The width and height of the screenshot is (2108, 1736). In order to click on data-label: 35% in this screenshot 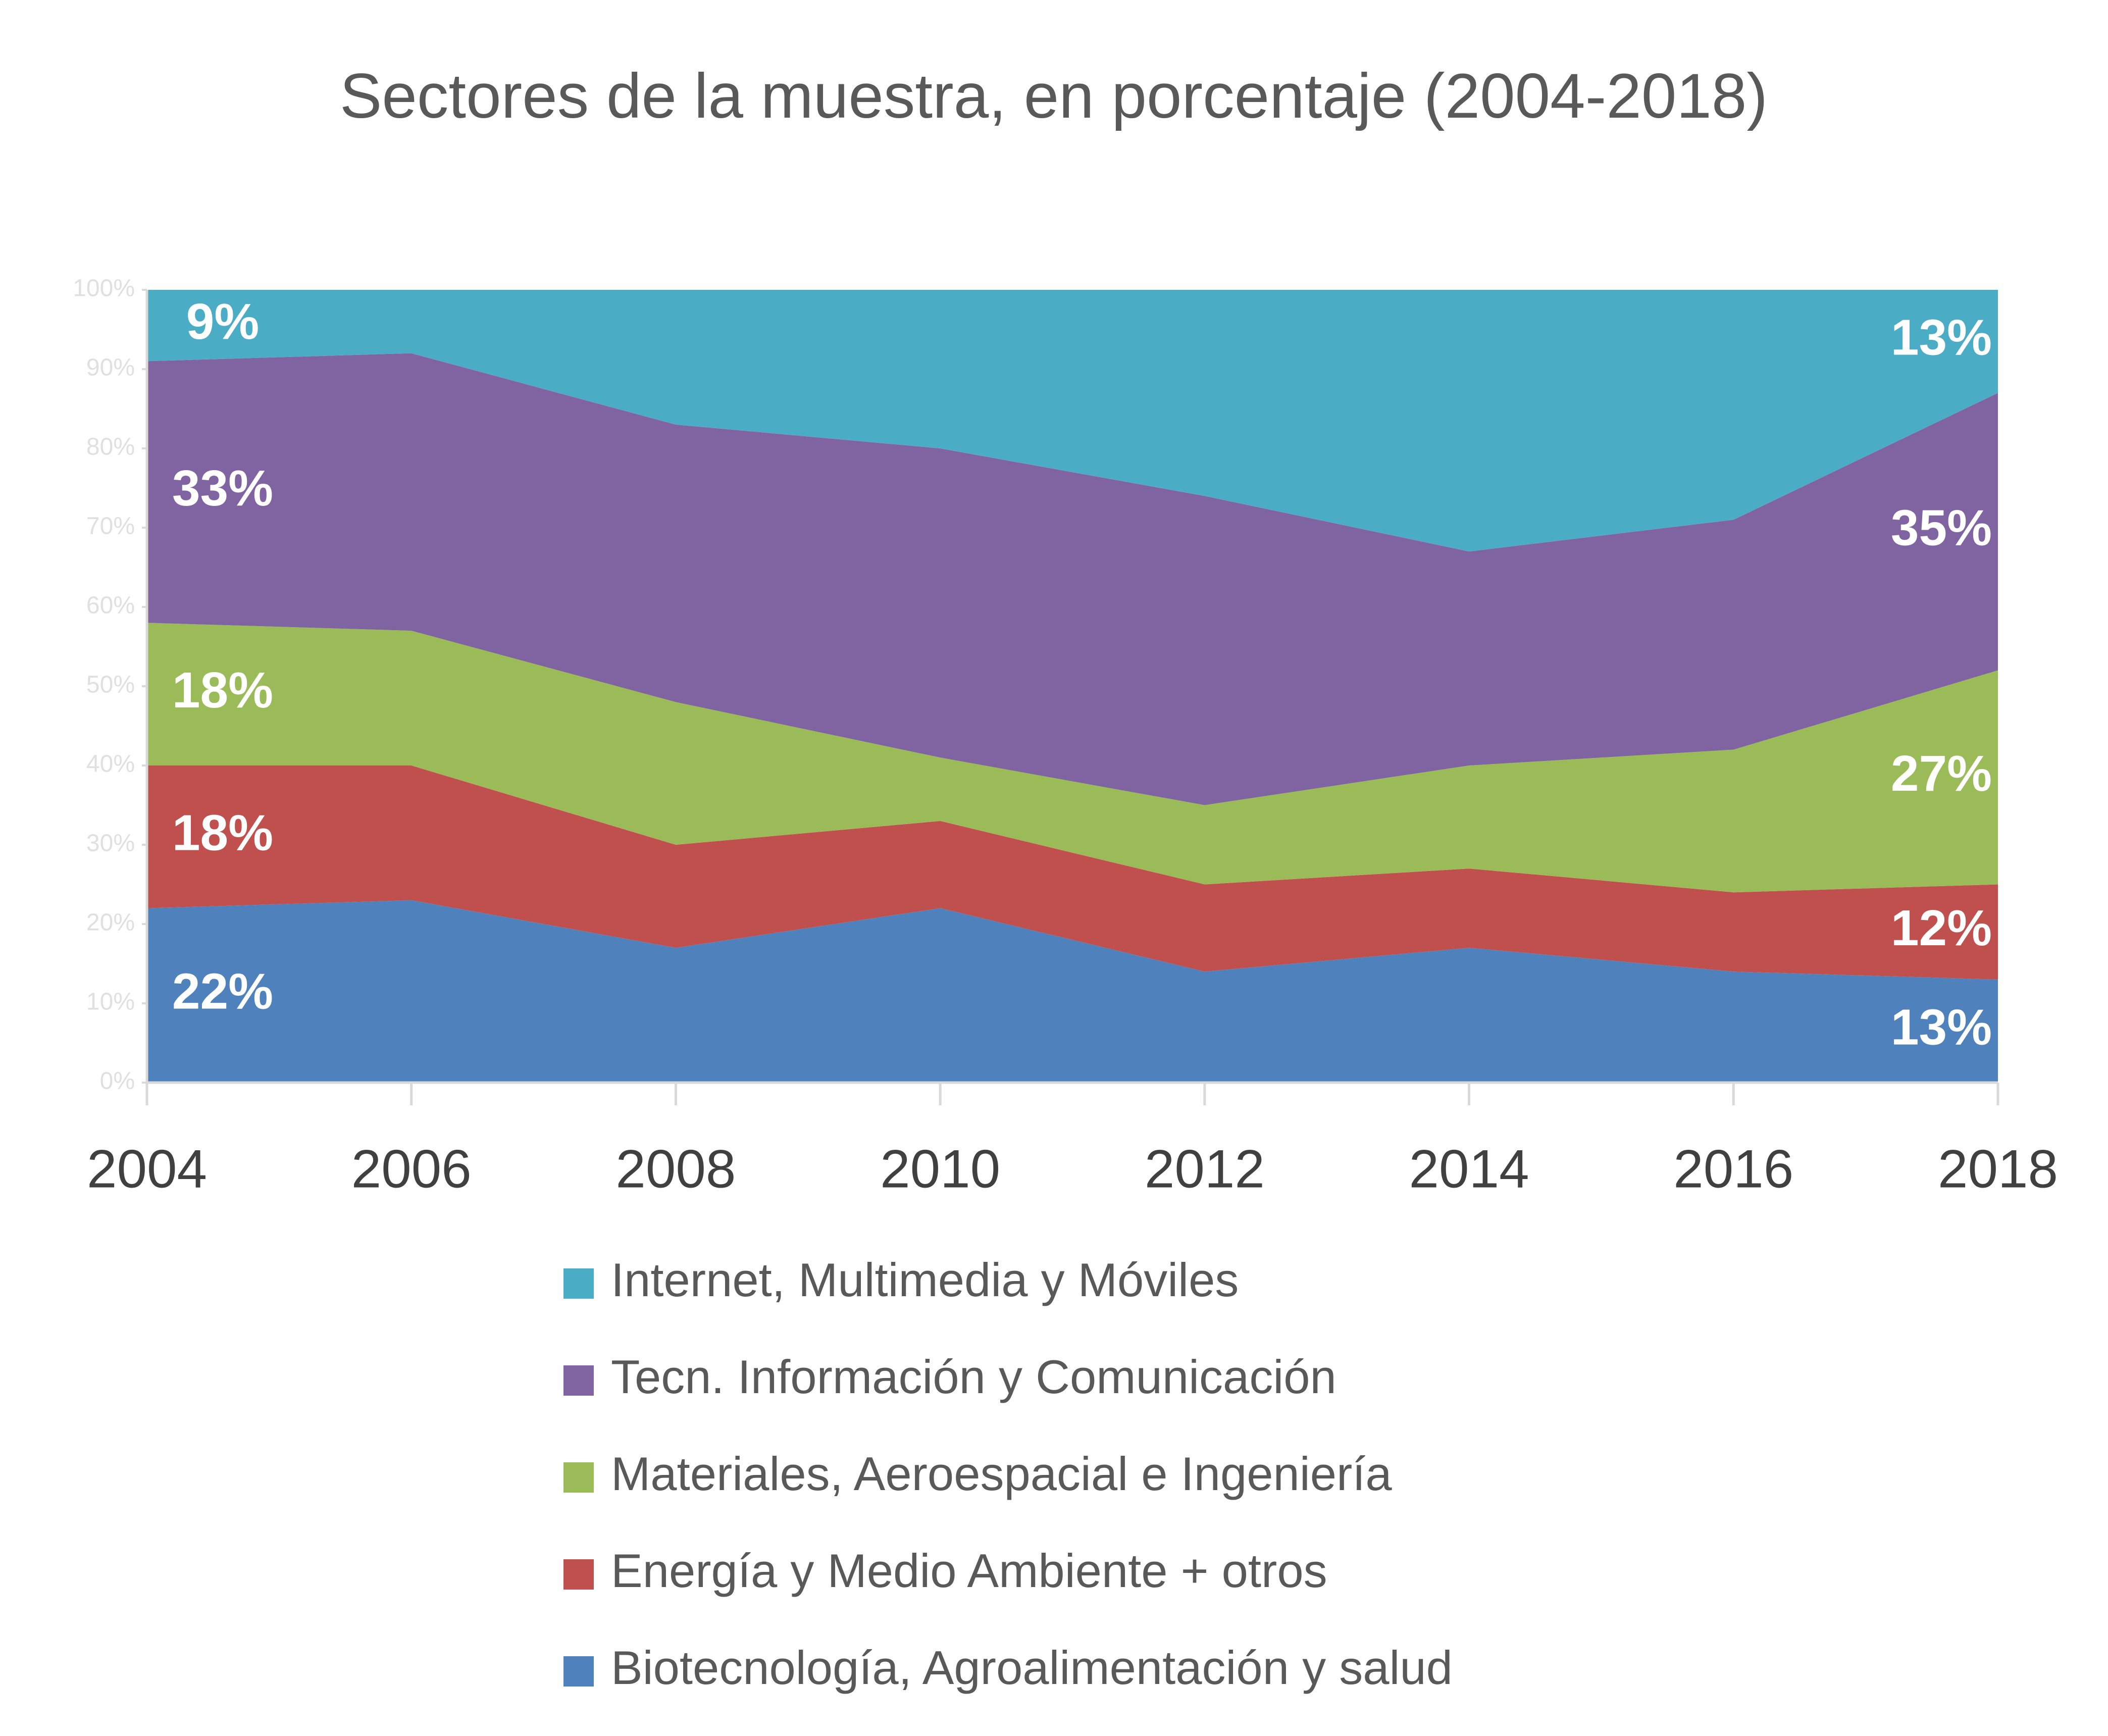, I will do `click(1941, 527)`.